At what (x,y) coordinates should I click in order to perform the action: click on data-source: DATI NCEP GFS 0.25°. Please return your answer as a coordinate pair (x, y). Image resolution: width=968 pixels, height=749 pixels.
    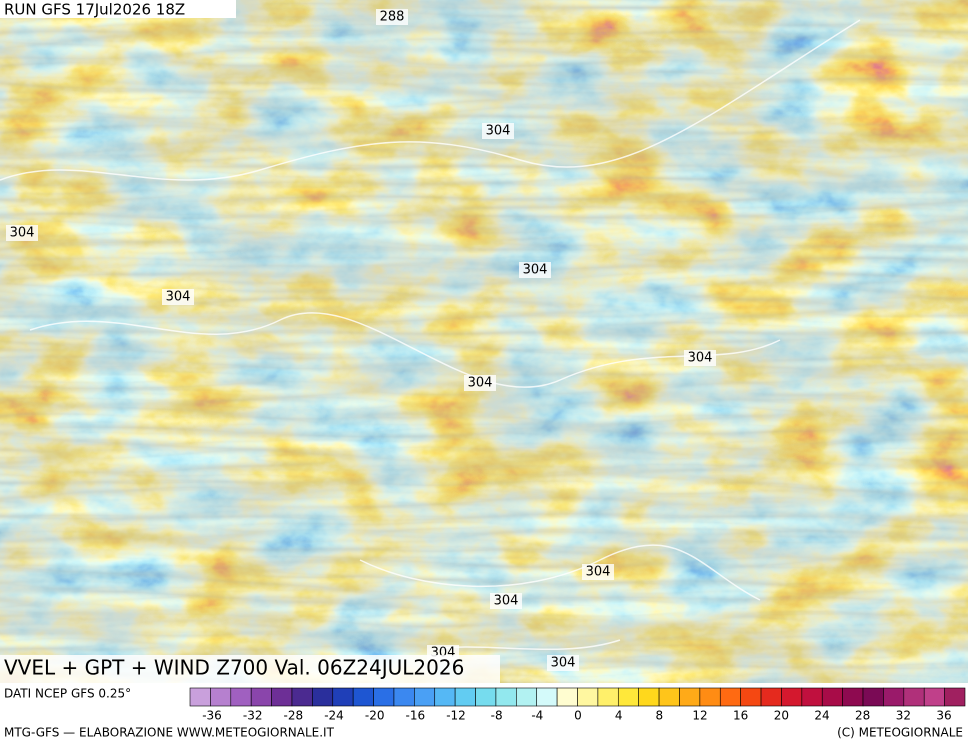
    Looking at the image, I should click on (67, 694).